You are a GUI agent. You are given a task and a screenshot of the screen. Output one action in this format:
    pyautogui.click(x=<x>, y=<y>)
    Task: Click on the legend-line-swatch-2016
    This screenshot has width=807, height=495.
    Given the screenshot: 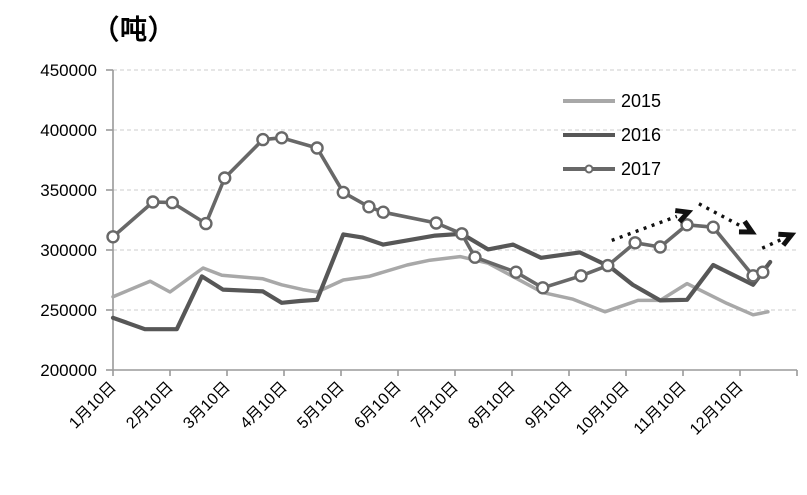 What is the action you would take?
    pyautogui.click(x=589, y=135)
    